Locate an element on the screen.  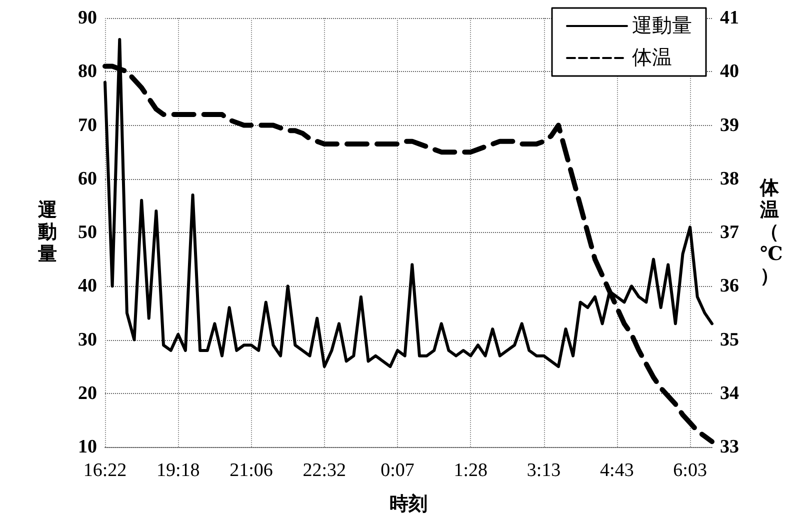
y-axis-title: 運動量 is located at coordinates (47, 232).